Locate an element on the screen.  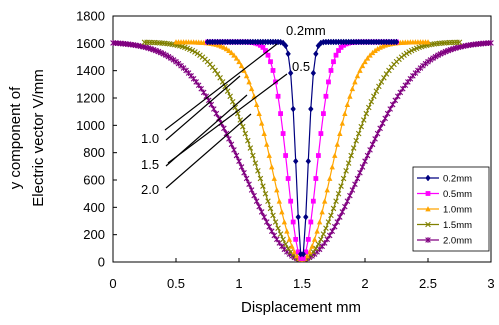
y-tick-label: 1600 is located at coordinates (90, 43).